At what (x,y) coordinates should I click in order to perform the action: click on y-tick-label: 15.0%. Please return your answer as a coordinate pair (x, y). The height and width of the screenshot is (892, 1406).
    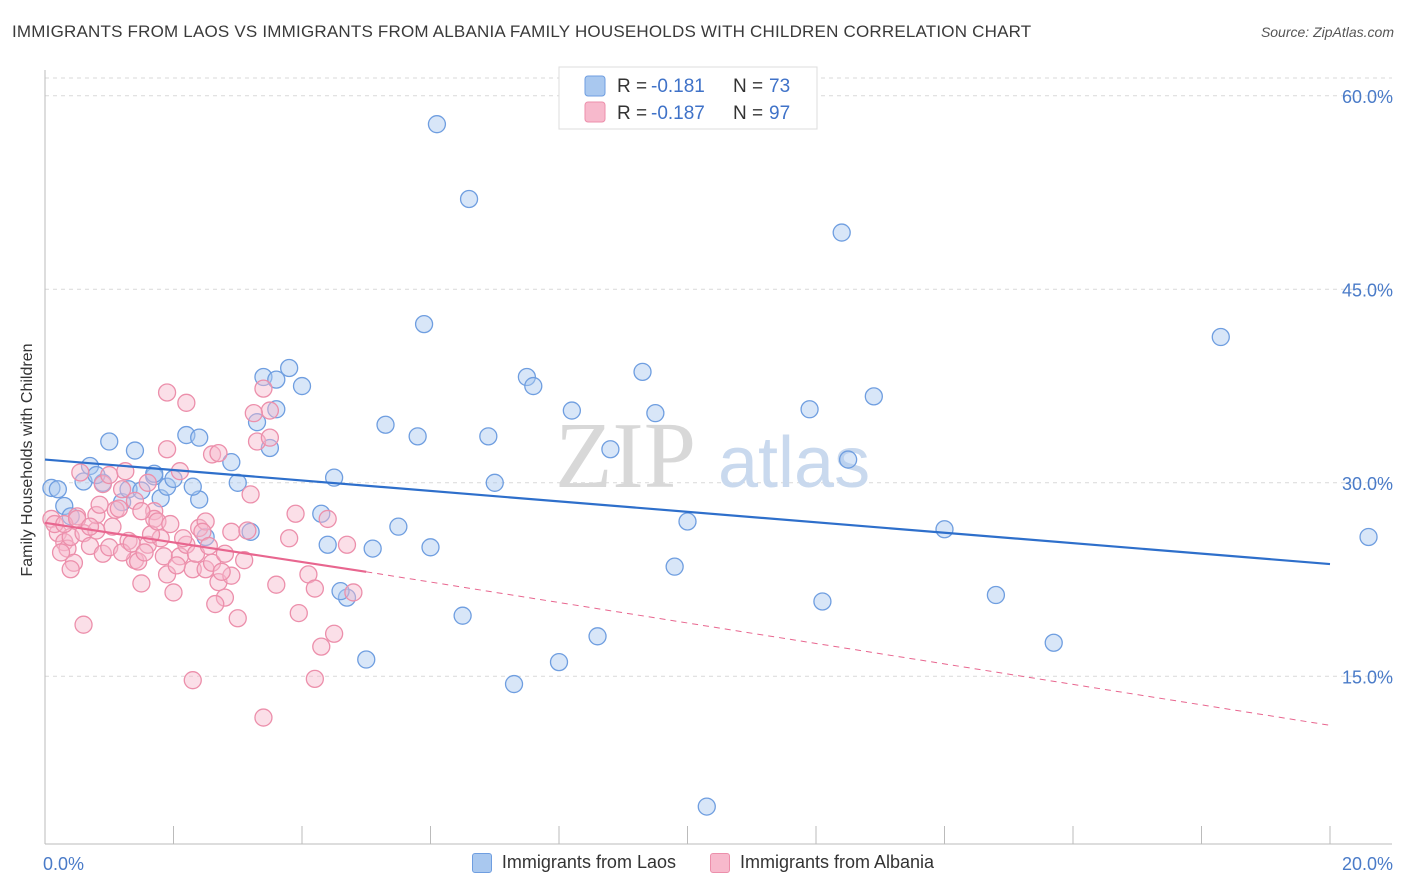
    Looking at the image, I should click on (1367, 677).